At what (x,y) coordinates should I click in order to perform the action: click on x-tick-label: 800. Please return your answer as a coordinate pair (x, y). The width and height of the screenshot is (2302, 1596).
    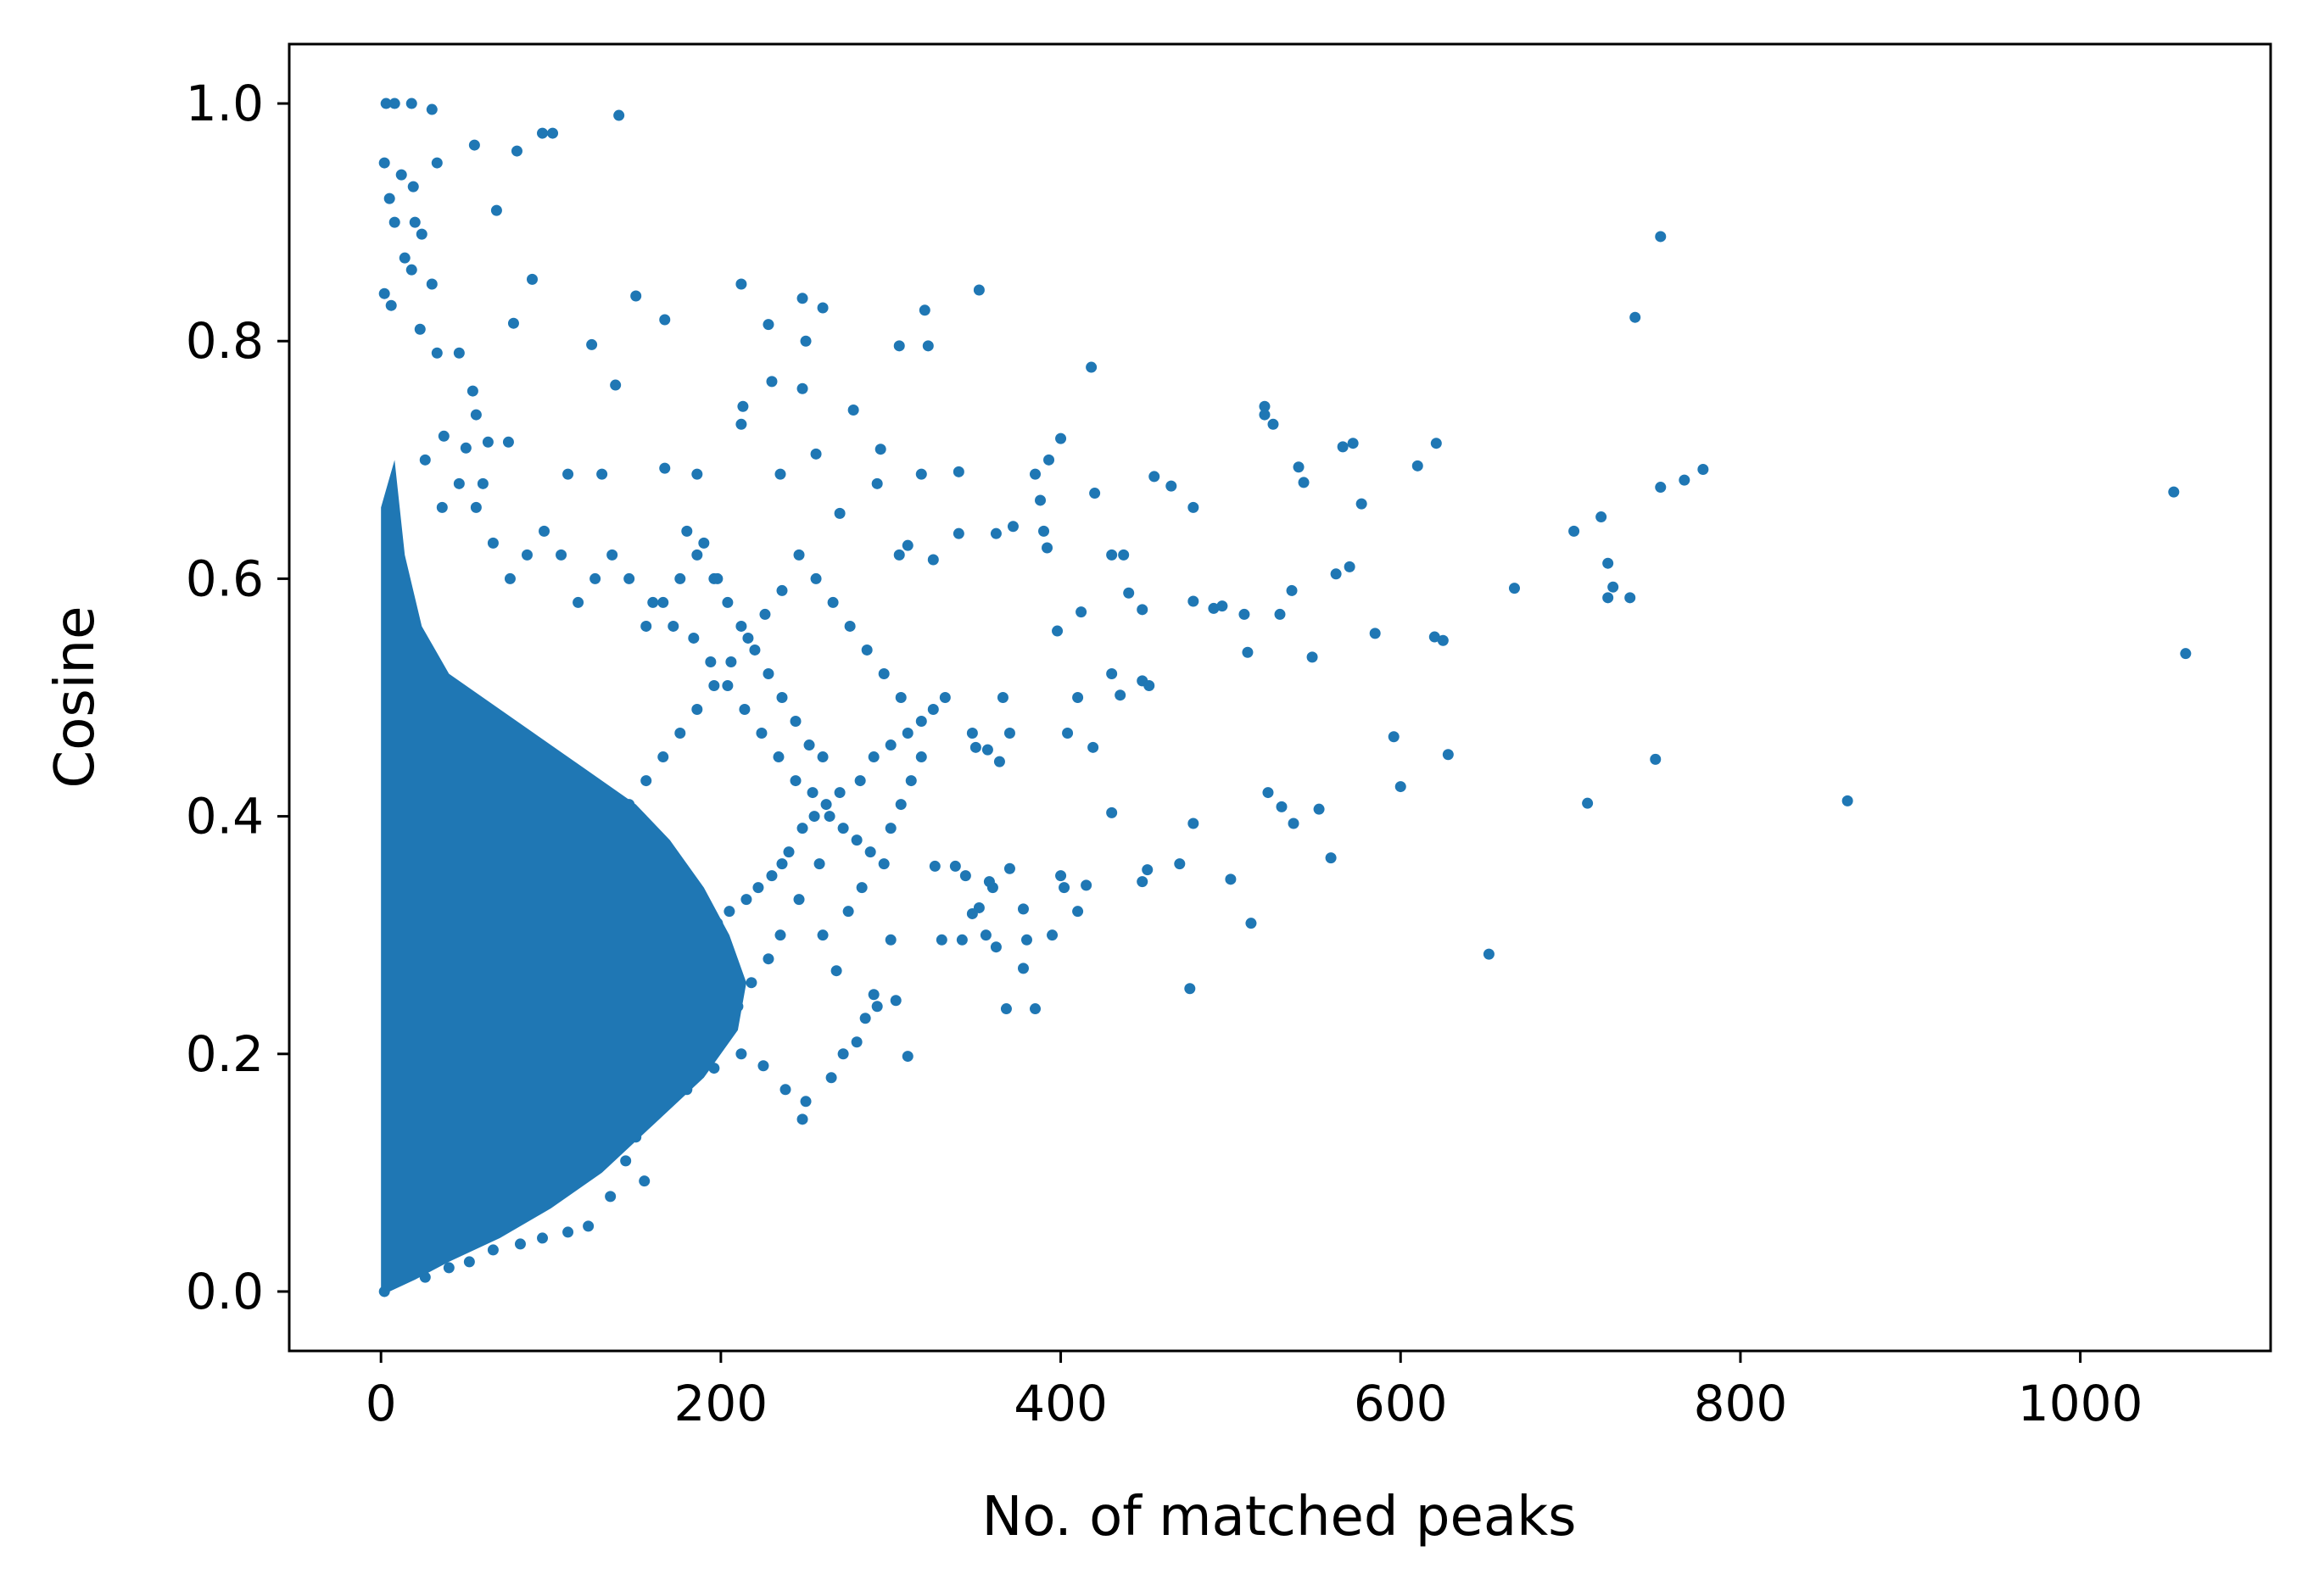
    Looking at the image, I should click on (1741, 1403).